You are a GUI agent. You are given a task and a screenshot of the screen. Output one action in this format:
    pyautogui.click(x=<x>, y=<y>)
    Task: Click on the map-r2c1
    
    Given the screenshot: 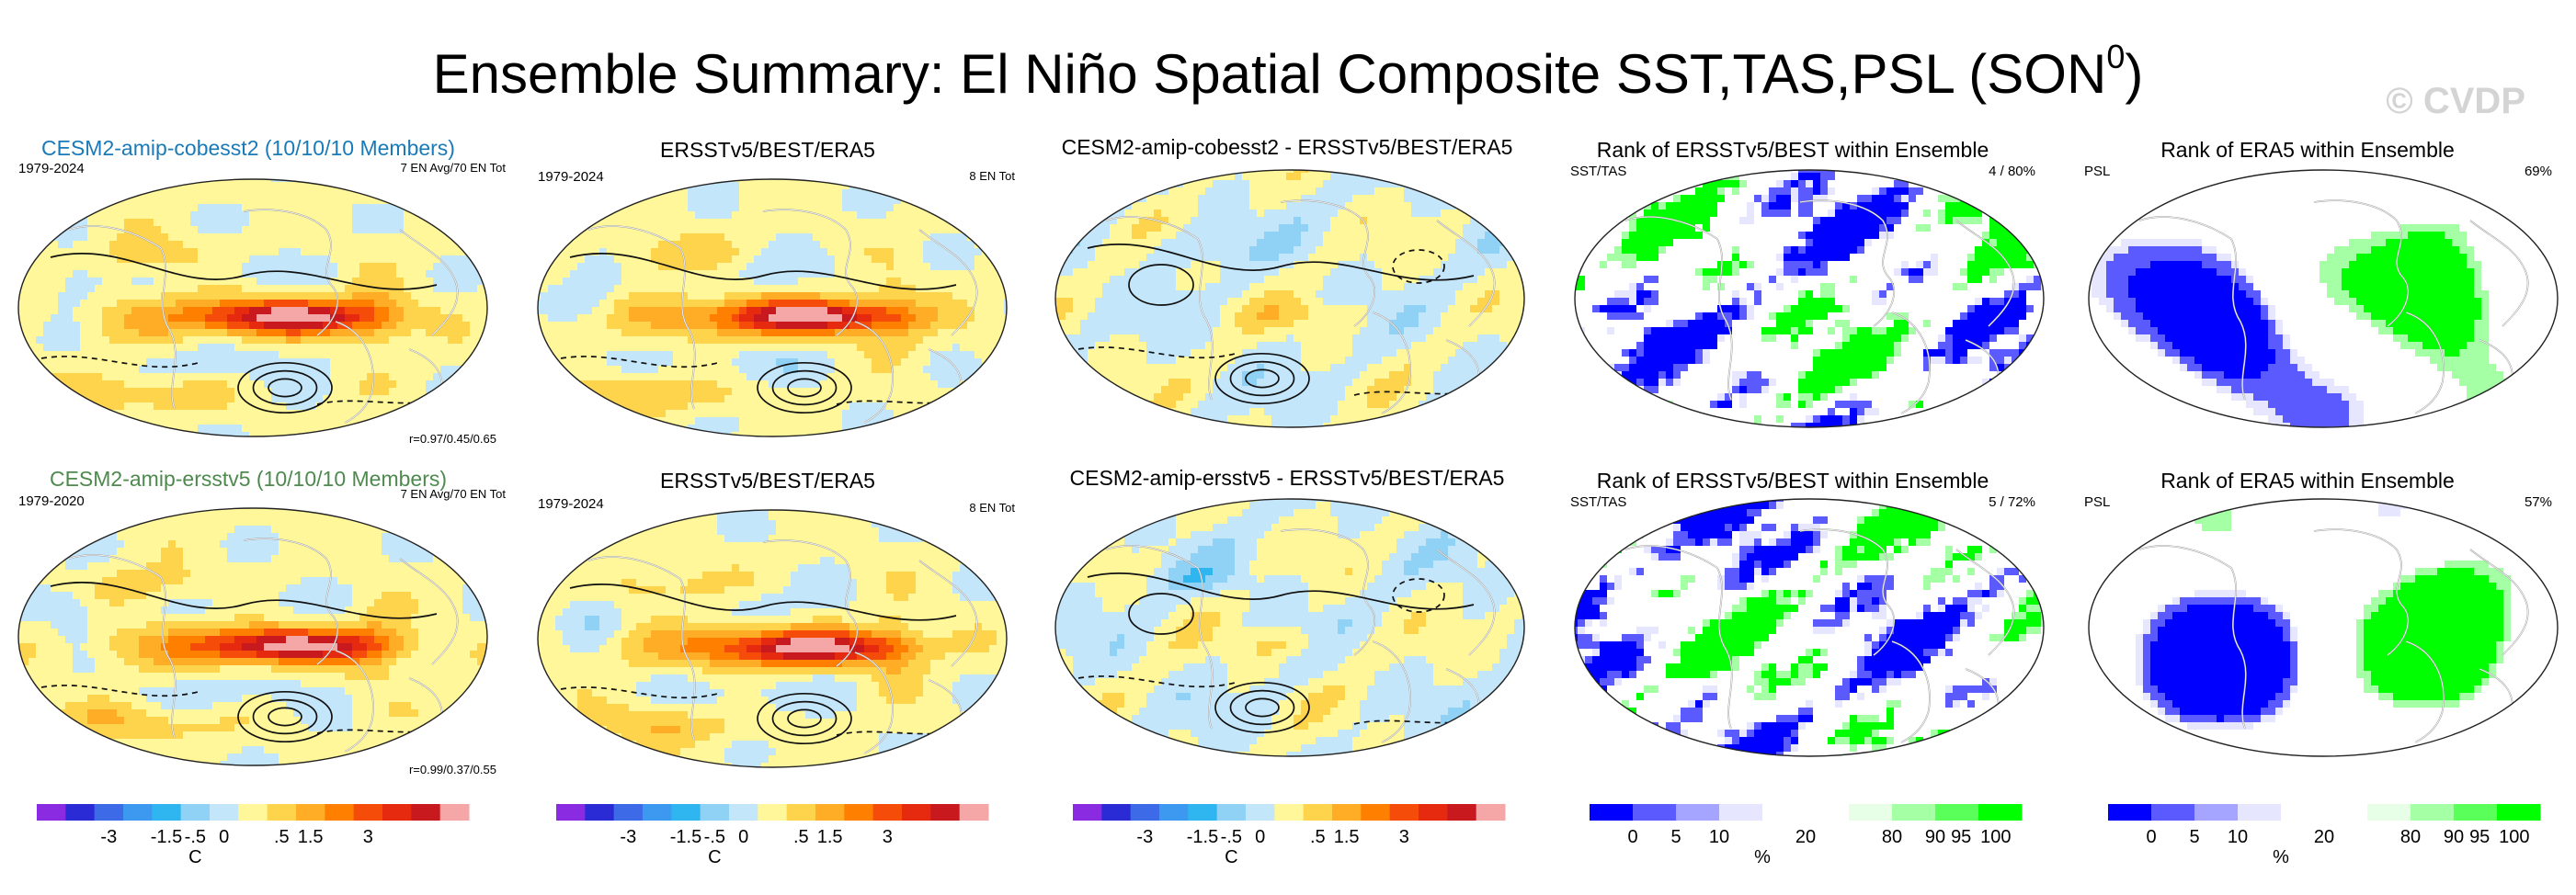 What is the action you would take?
    pyautogui.click(x=253, y=637)
    